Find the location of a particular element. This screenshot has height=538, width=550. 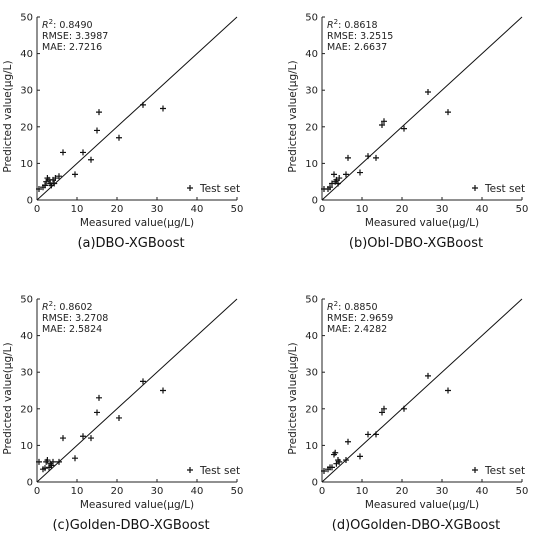

metric-rmse: RMSE: 3.2515 is located at coordinates (360, 36).